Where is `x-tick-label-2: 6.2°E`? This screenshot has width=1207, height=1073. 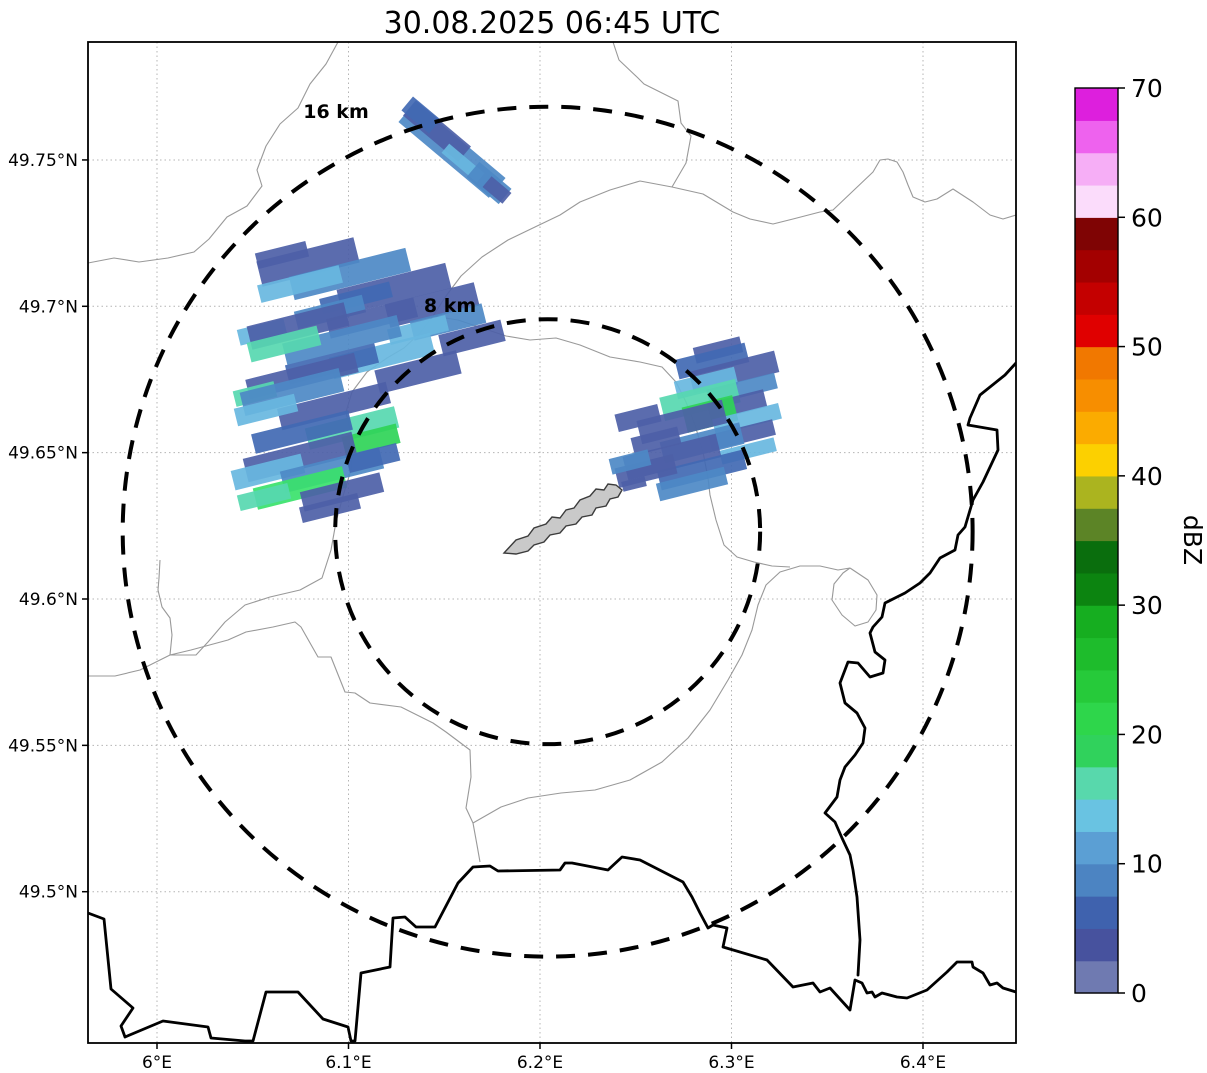 x-tick-label-2: 6.2°E is located at coordinates (540, 1063).